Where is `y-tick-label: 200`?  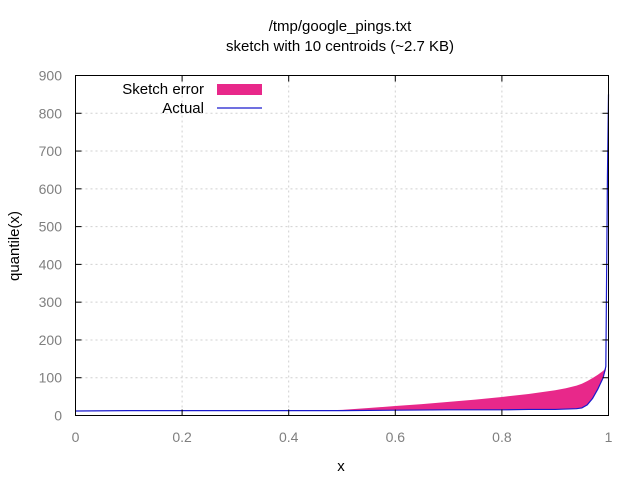 y-tick-label: 200 is located at coordinates (51, 340).